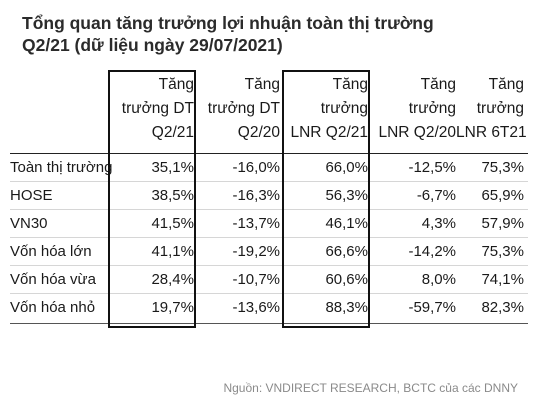 The height and width of the screenshot is (404, 538). I want to click on title-line-2: Q2/21 (dữ liệu ngày 29/07/2021), so click(152, 45).